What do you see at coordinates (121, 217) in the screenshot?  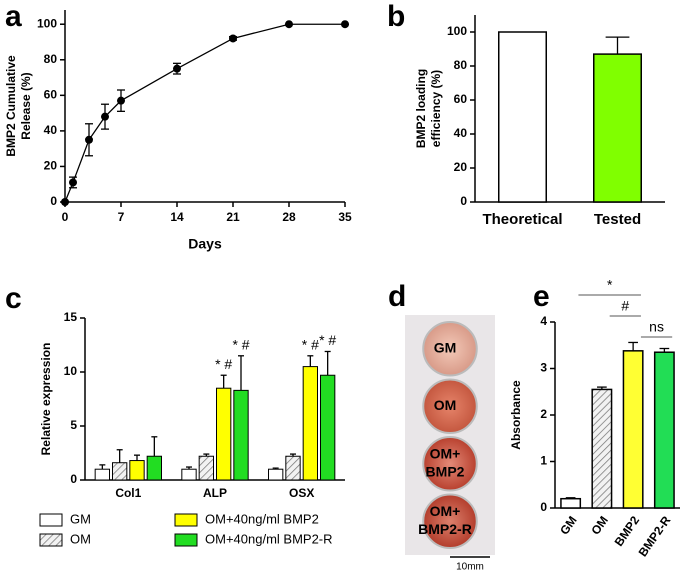 I see `x-tick-label: 7` at bounding box center [121, 217].